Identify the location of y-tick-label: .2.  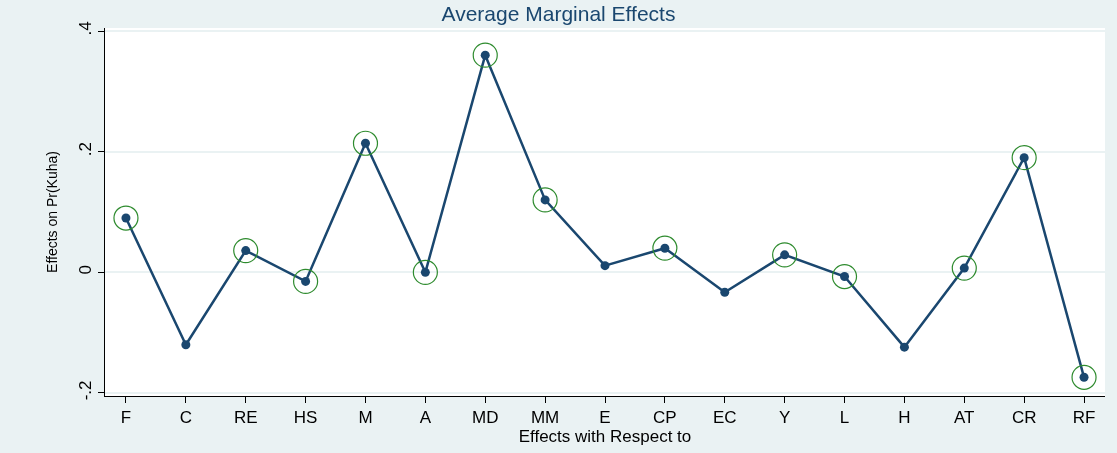
(86, 149).